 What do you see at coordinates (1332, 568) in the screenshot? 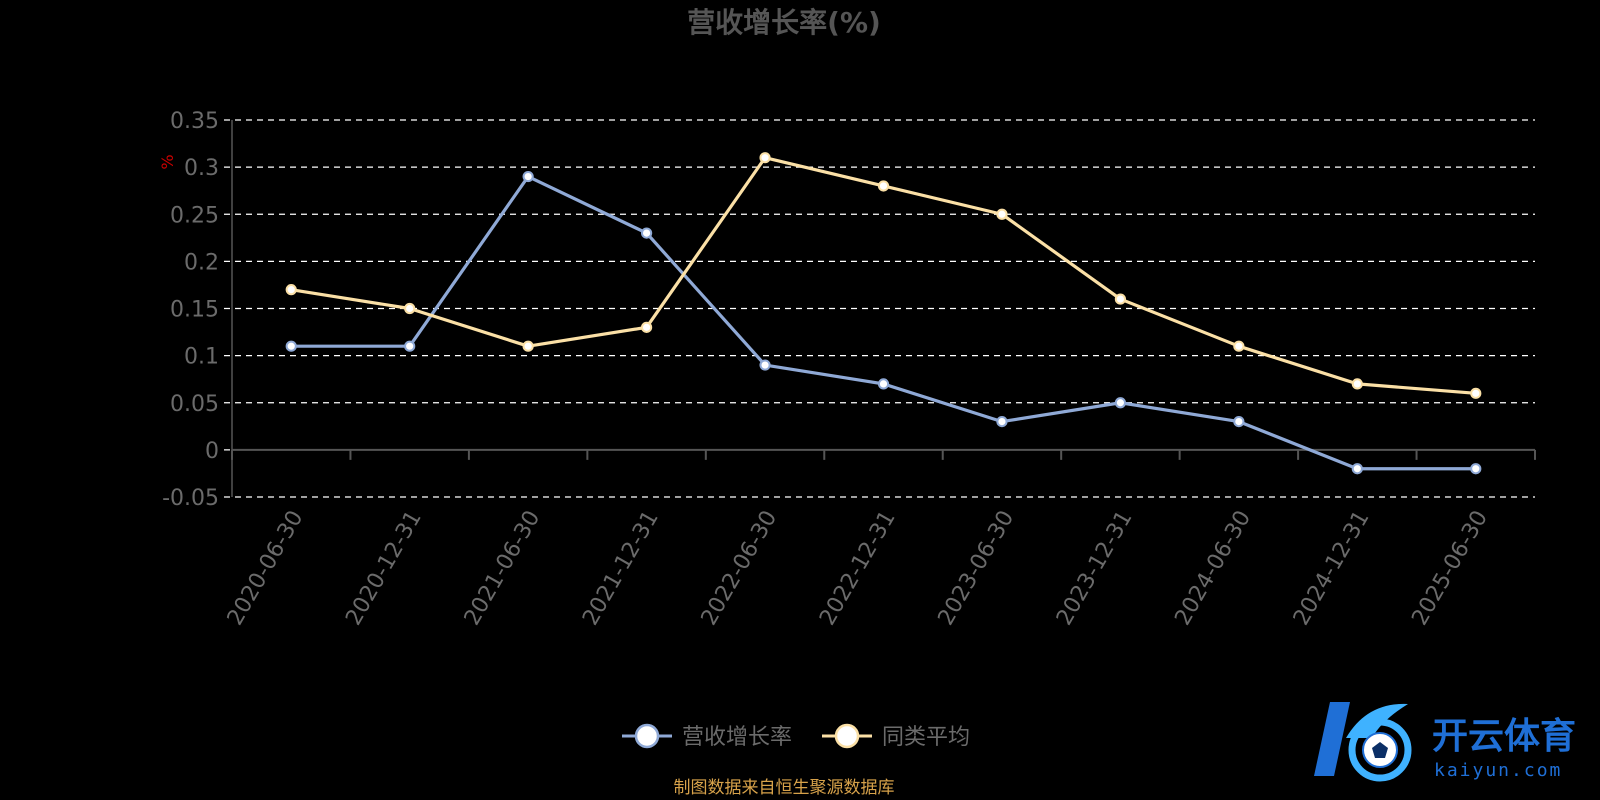
I see `x-tick-label: 2024-12-31` at bounding box center [1332, 568].